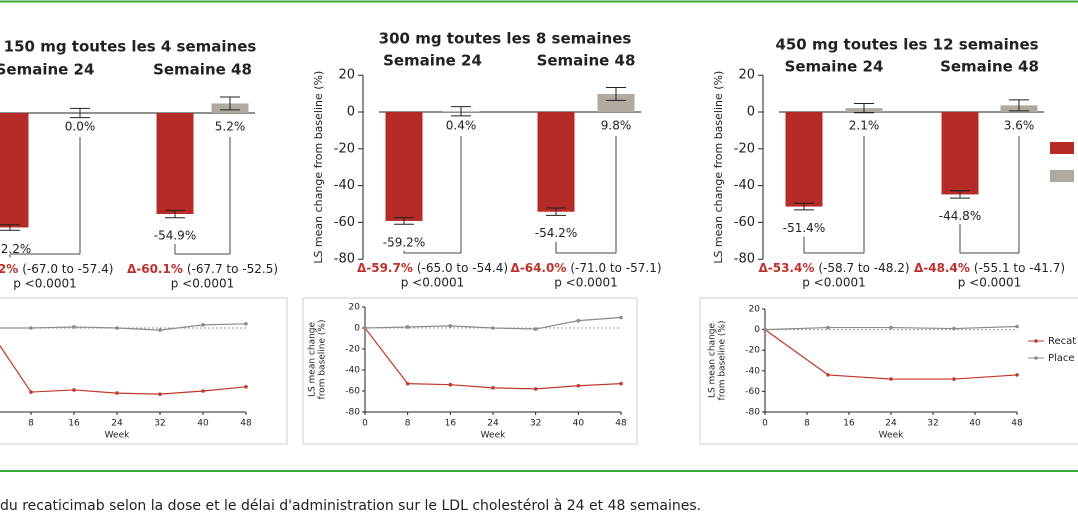 The image size is (1078, 516). I want to click on value-label: 0.0%, so click(80, 127).